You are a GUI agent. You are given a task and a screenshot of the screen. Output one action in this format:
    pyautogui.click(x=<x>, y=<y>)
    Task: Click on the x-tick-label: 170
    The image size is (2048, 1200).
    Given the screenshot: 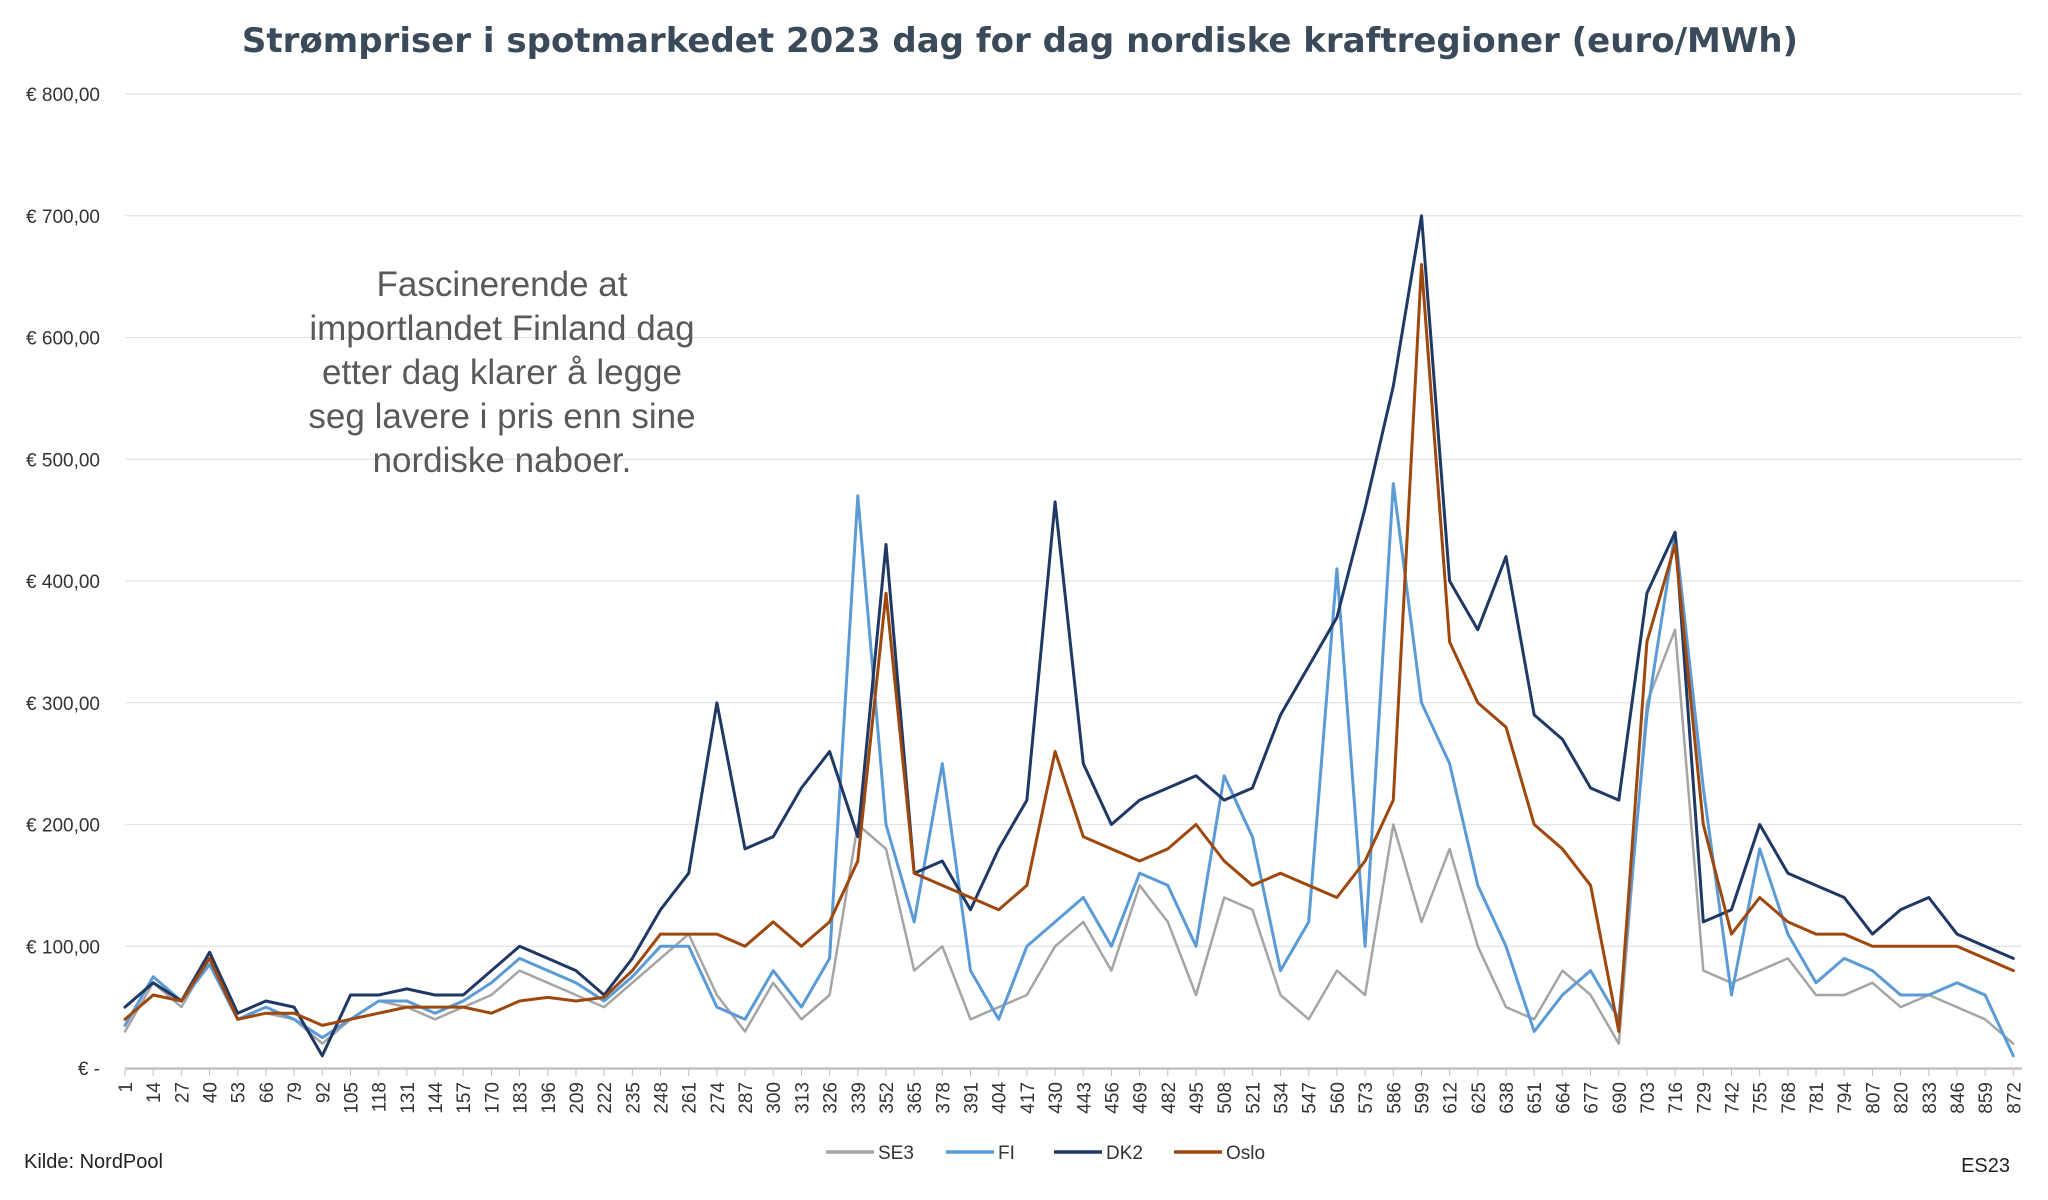 What is the action you would take?
    pyautogui.click(x=492, y=1098)
    